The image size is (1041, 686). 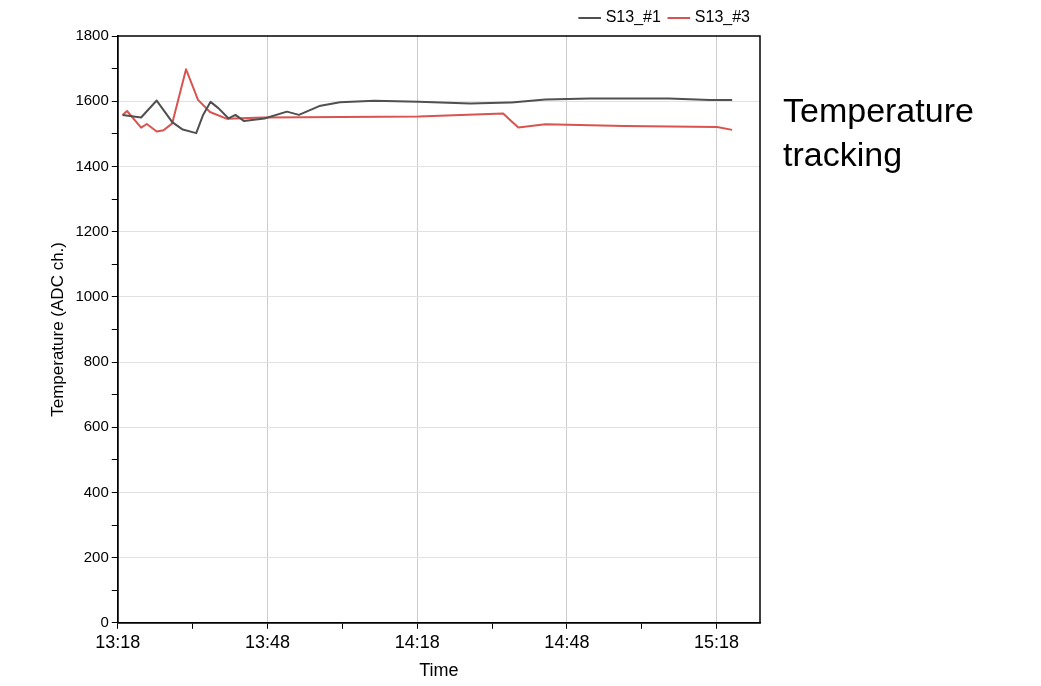 What do you see at coordinates (92, 295) in the screenshot?
I see `y-tick-label: 1000` at bounding box center [92, 295].